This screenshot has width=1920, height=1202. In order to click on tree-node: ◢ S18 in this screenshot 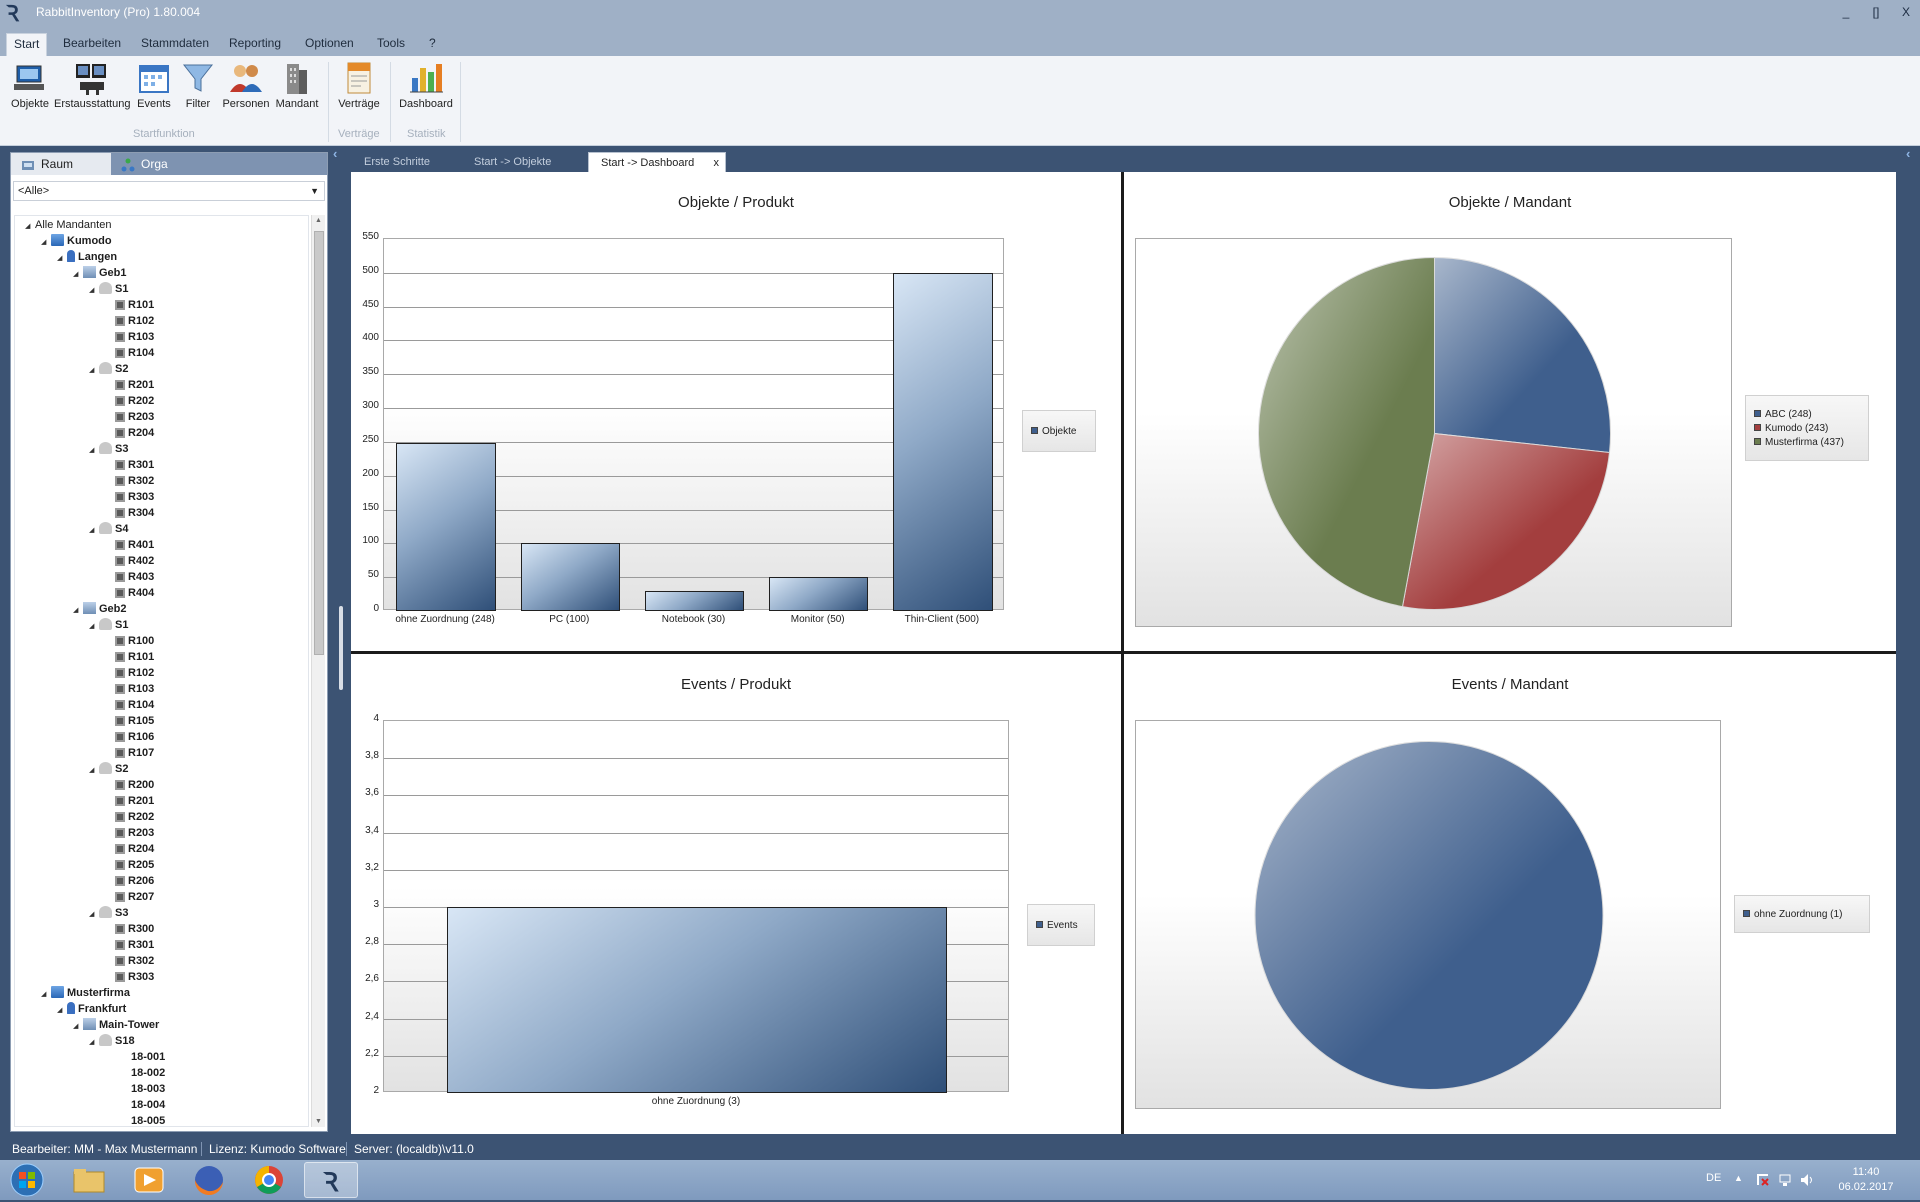, I will do `click(112, 1041)`.